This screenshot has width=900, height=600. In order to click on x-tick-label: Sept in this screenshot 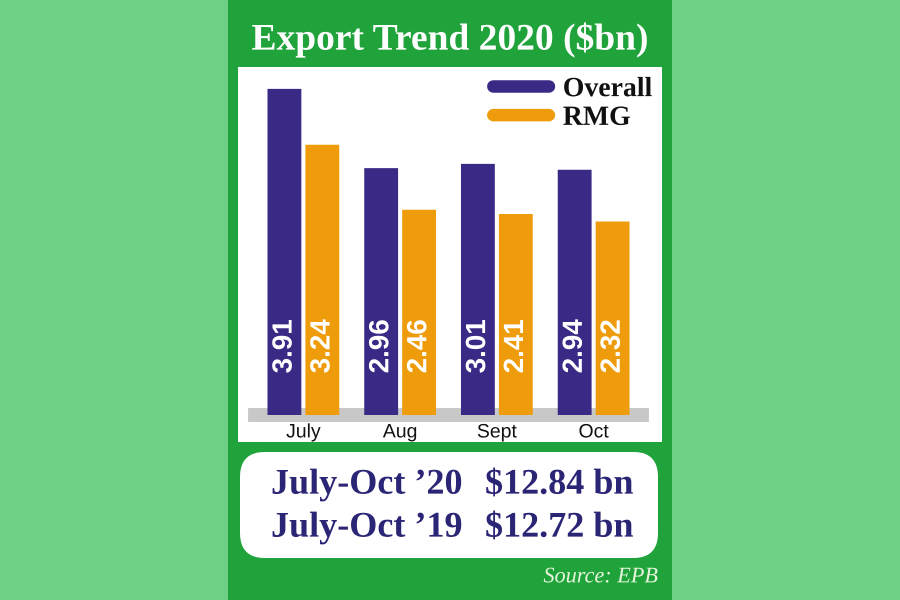, I will do `click(497, 433)`.